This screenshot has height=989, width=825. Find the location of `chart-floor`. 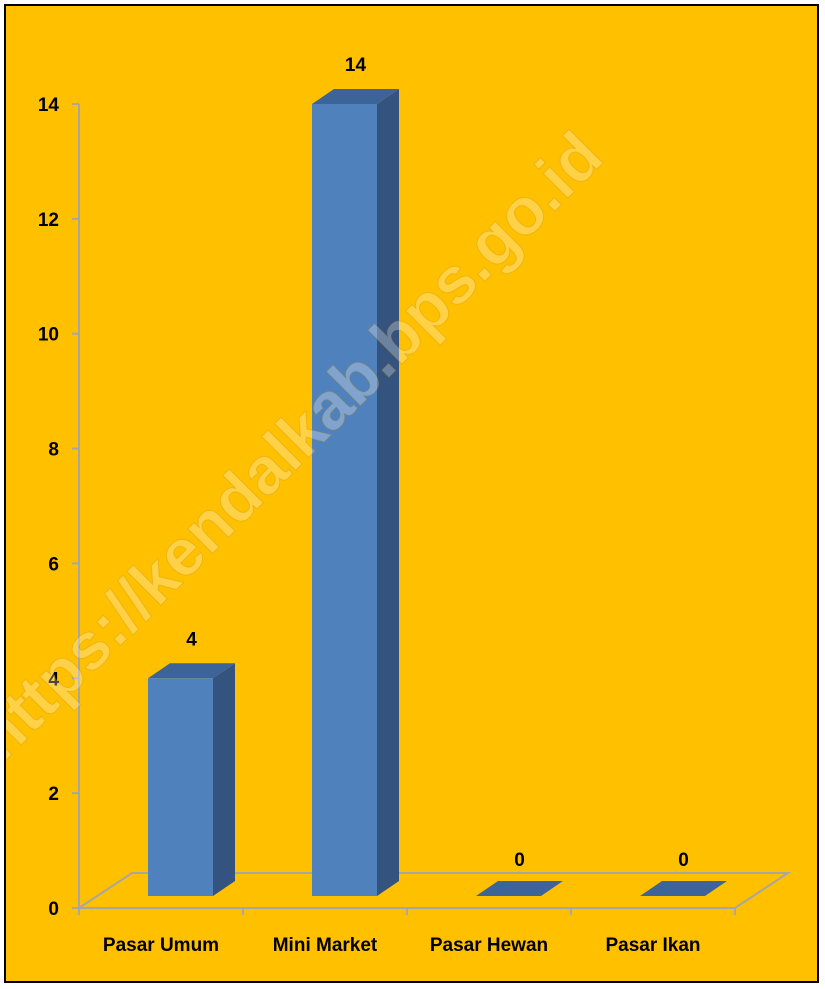

chart-floor is located at coordinates (433, 890).